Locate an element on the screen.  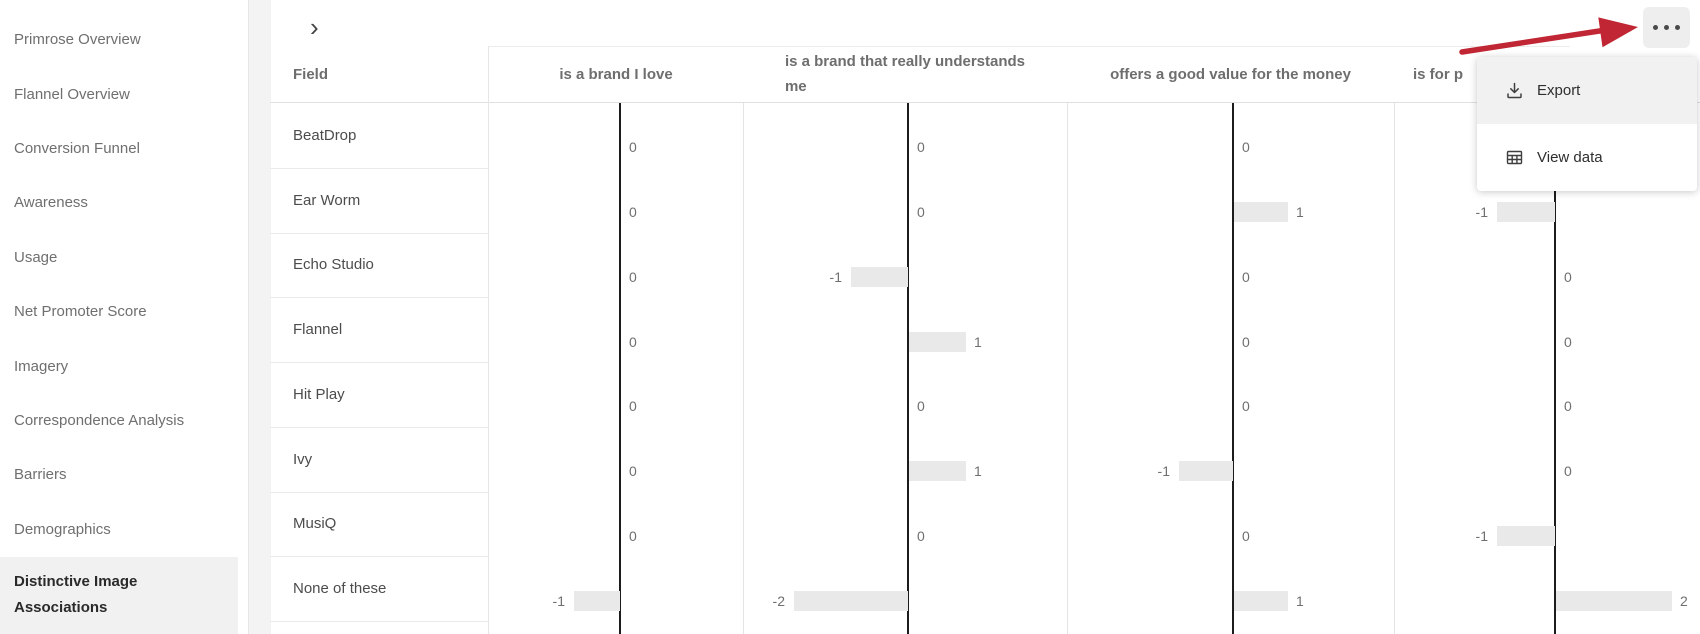
value-label: -2 is located at coordinates (778, 600).